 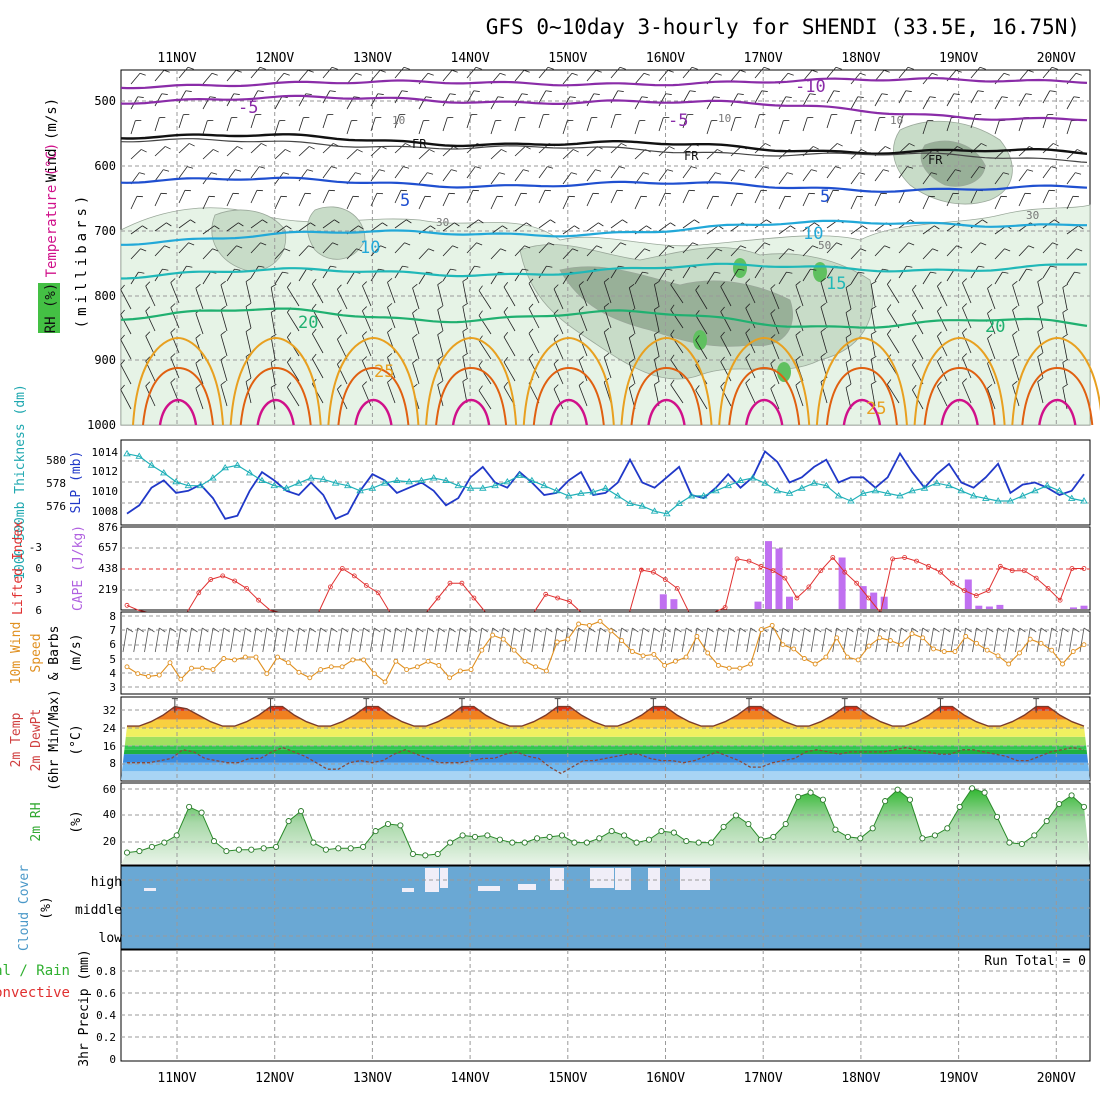 What do you see at coordinates (35, 971) in the screenshot?
I see `ylabel-precip-total: Total / Rain` at bounding box center [35, 971].